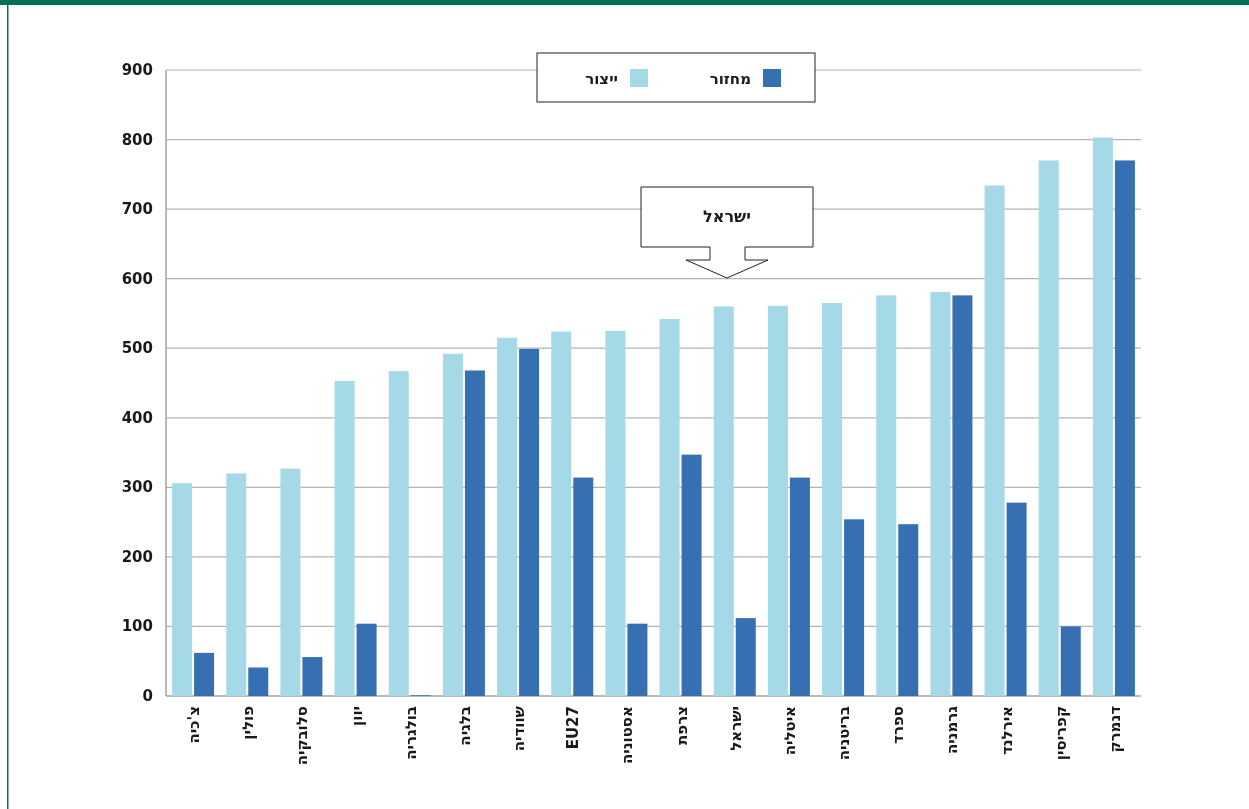  What do you see at coordinates (573, 728) in the screenshot?
I see `x-tick-label: EU27` at bounding box center [573, 728].